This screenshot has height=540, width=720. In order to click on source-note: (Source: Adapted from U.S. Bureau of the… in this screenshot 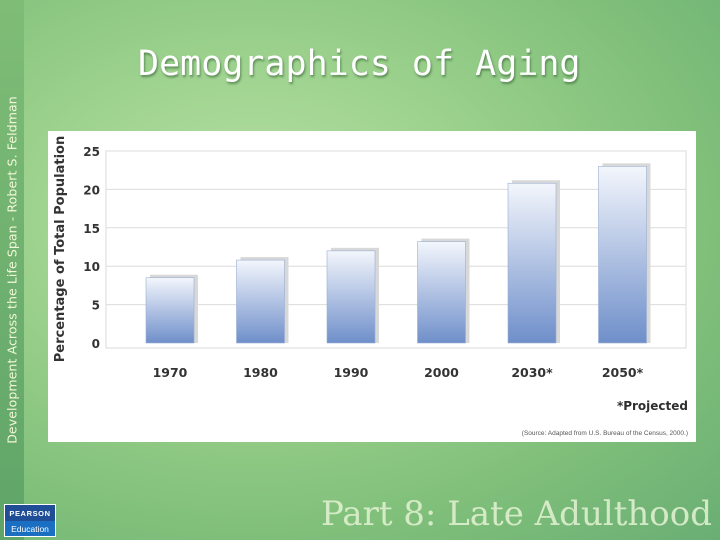, I will do `click(604, 433)`.